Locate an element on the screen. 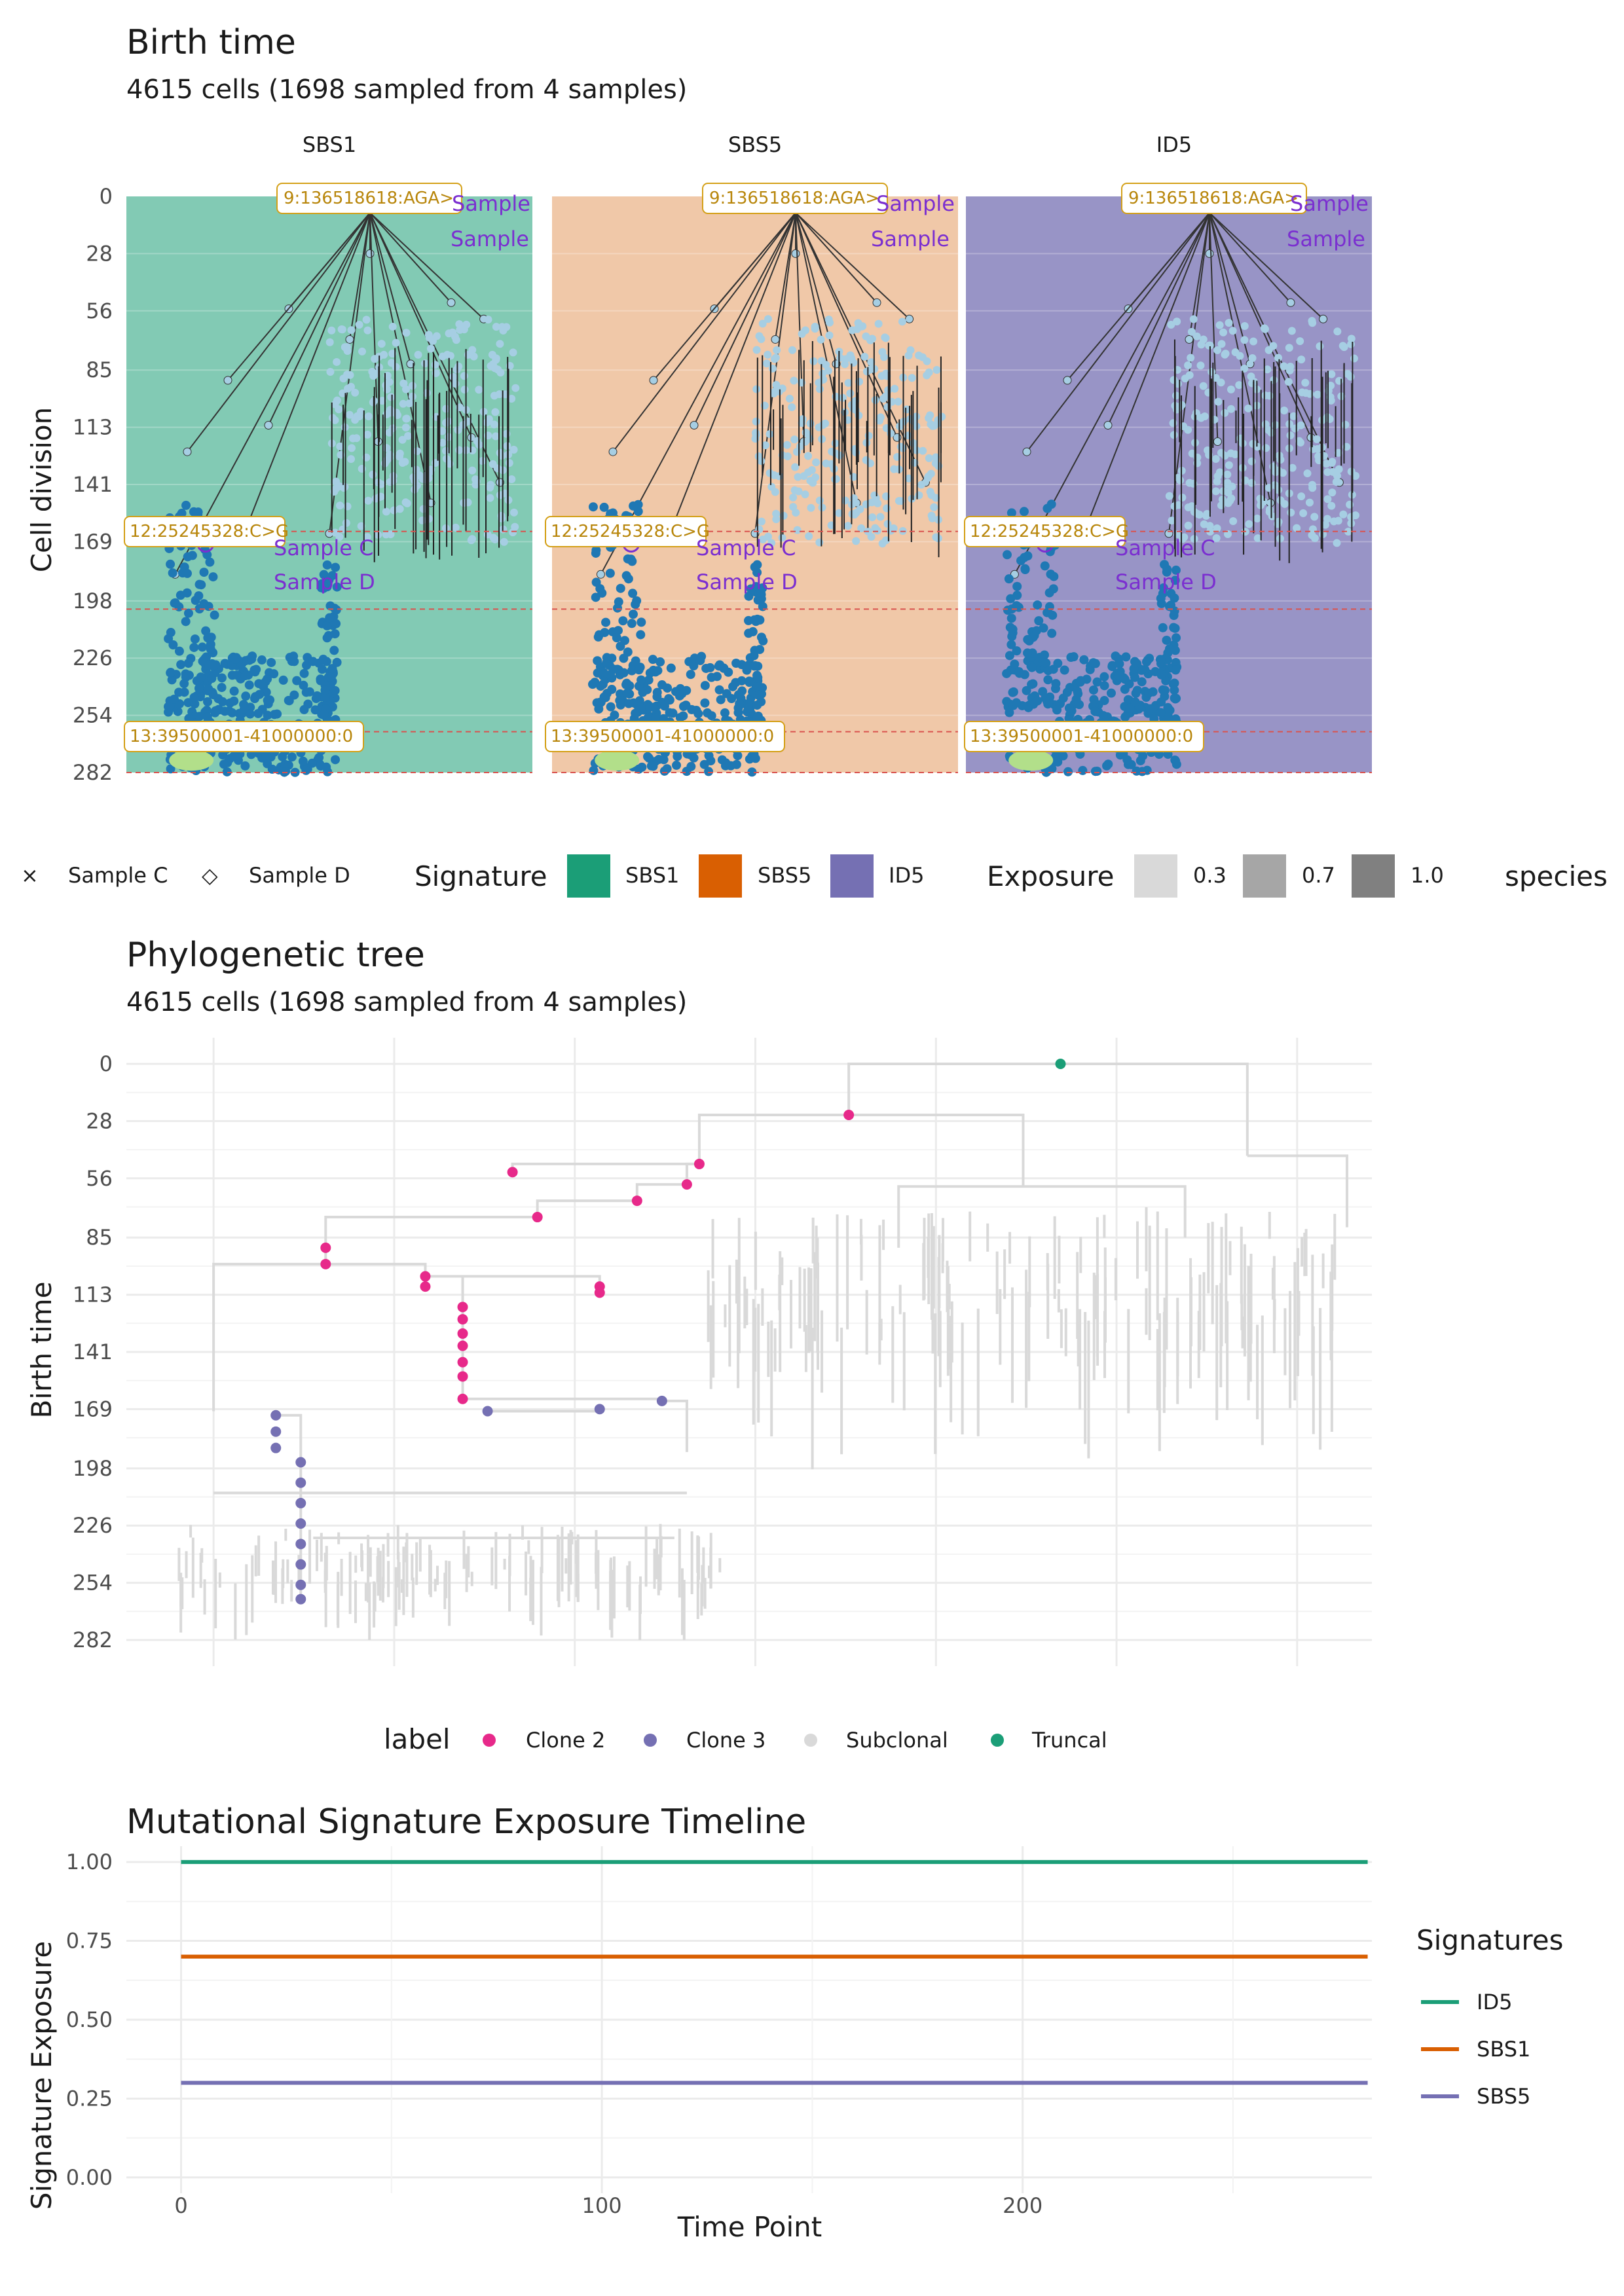 The height and width of the screenshot is (2296, 1624). sample-label-d-sbs1: Sample D is located at coordinates (324, 582).